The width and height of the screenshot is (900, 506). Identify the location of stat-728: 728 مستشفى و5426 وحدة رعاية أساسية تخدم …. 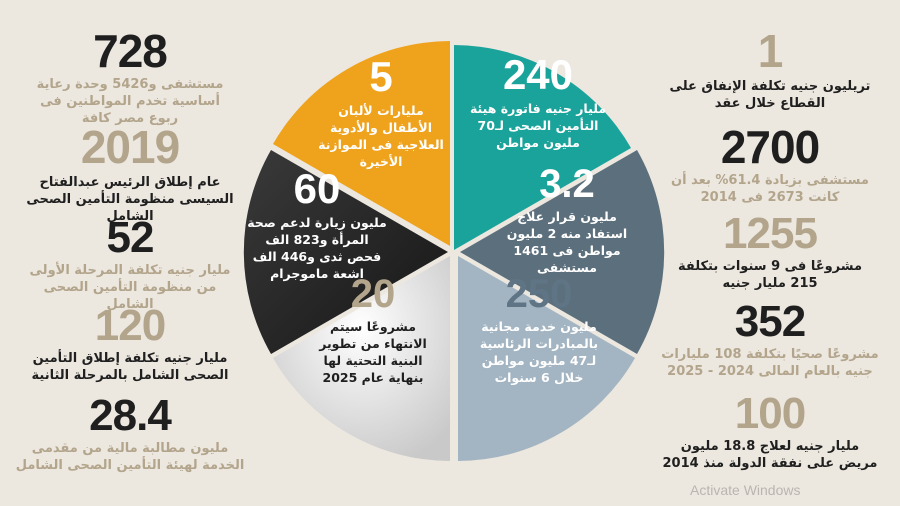
(130, 77).